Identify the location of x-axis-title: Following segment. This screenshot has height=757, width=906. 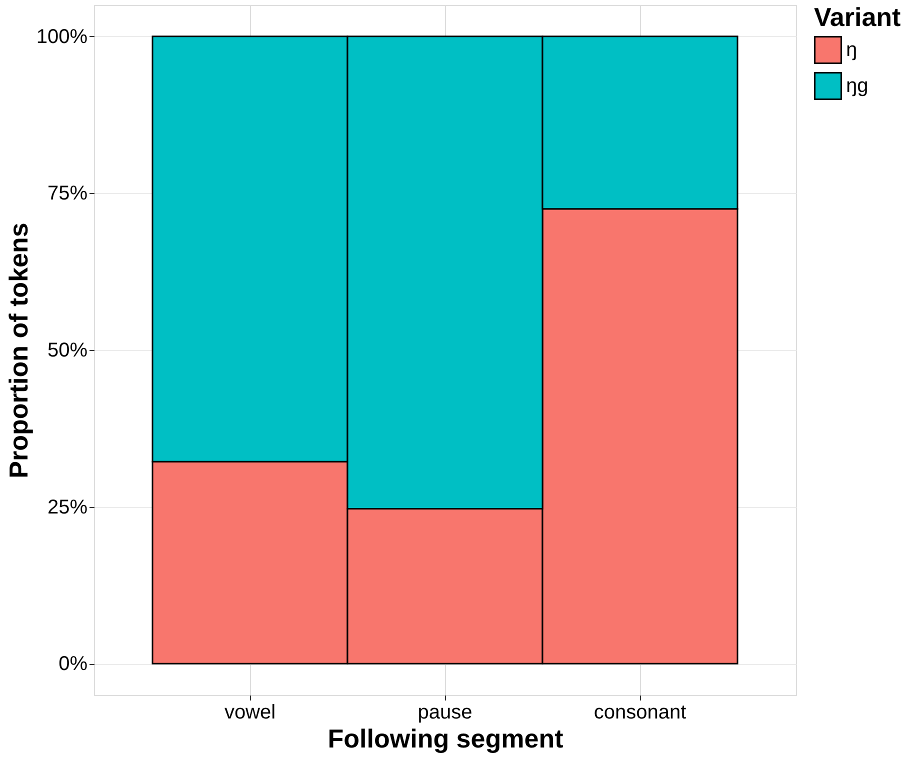
(446, 739).